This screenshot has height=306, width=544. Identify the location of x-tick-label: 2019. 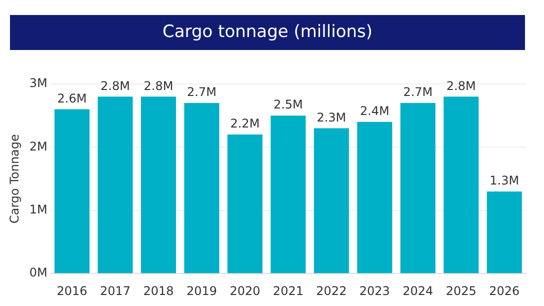
(201, 291).